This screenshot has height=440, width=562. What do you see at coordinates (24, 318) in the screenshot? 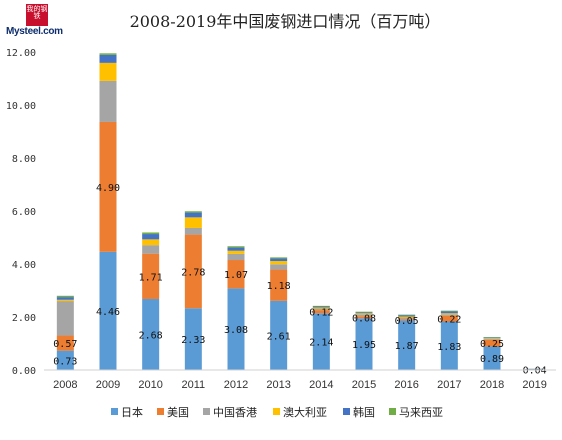
I see `y-tick-label: 2.00` at bounding box center [24, 318].